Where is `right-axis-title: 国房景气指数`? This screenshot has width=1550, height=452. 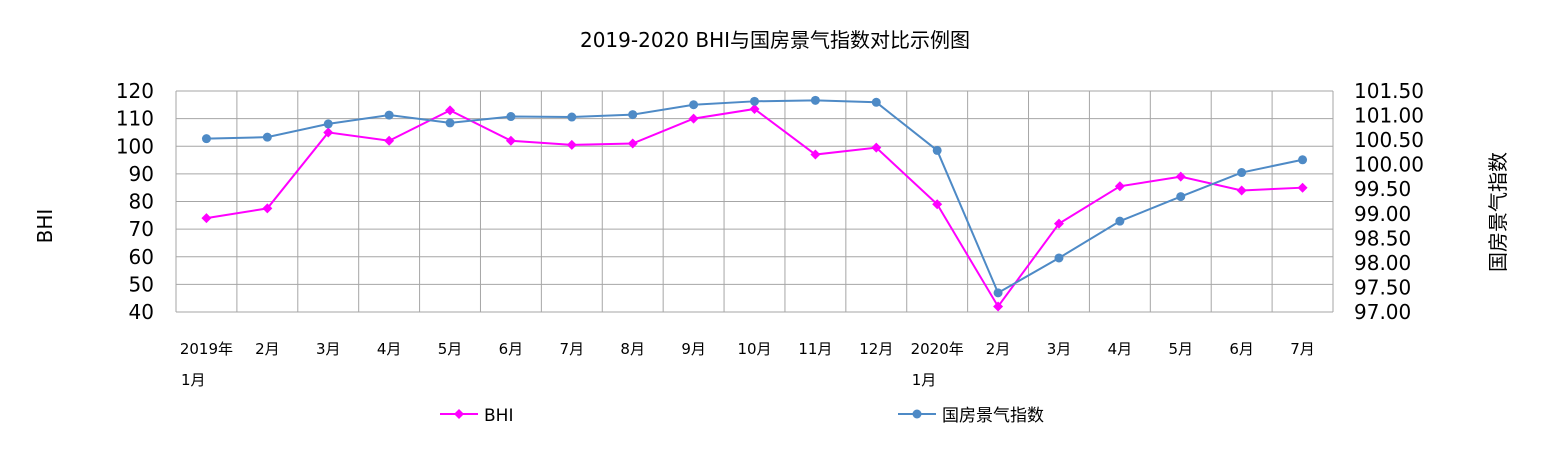
right-axis-title: 国房景气指数 is located at coordinates (1498, 212).